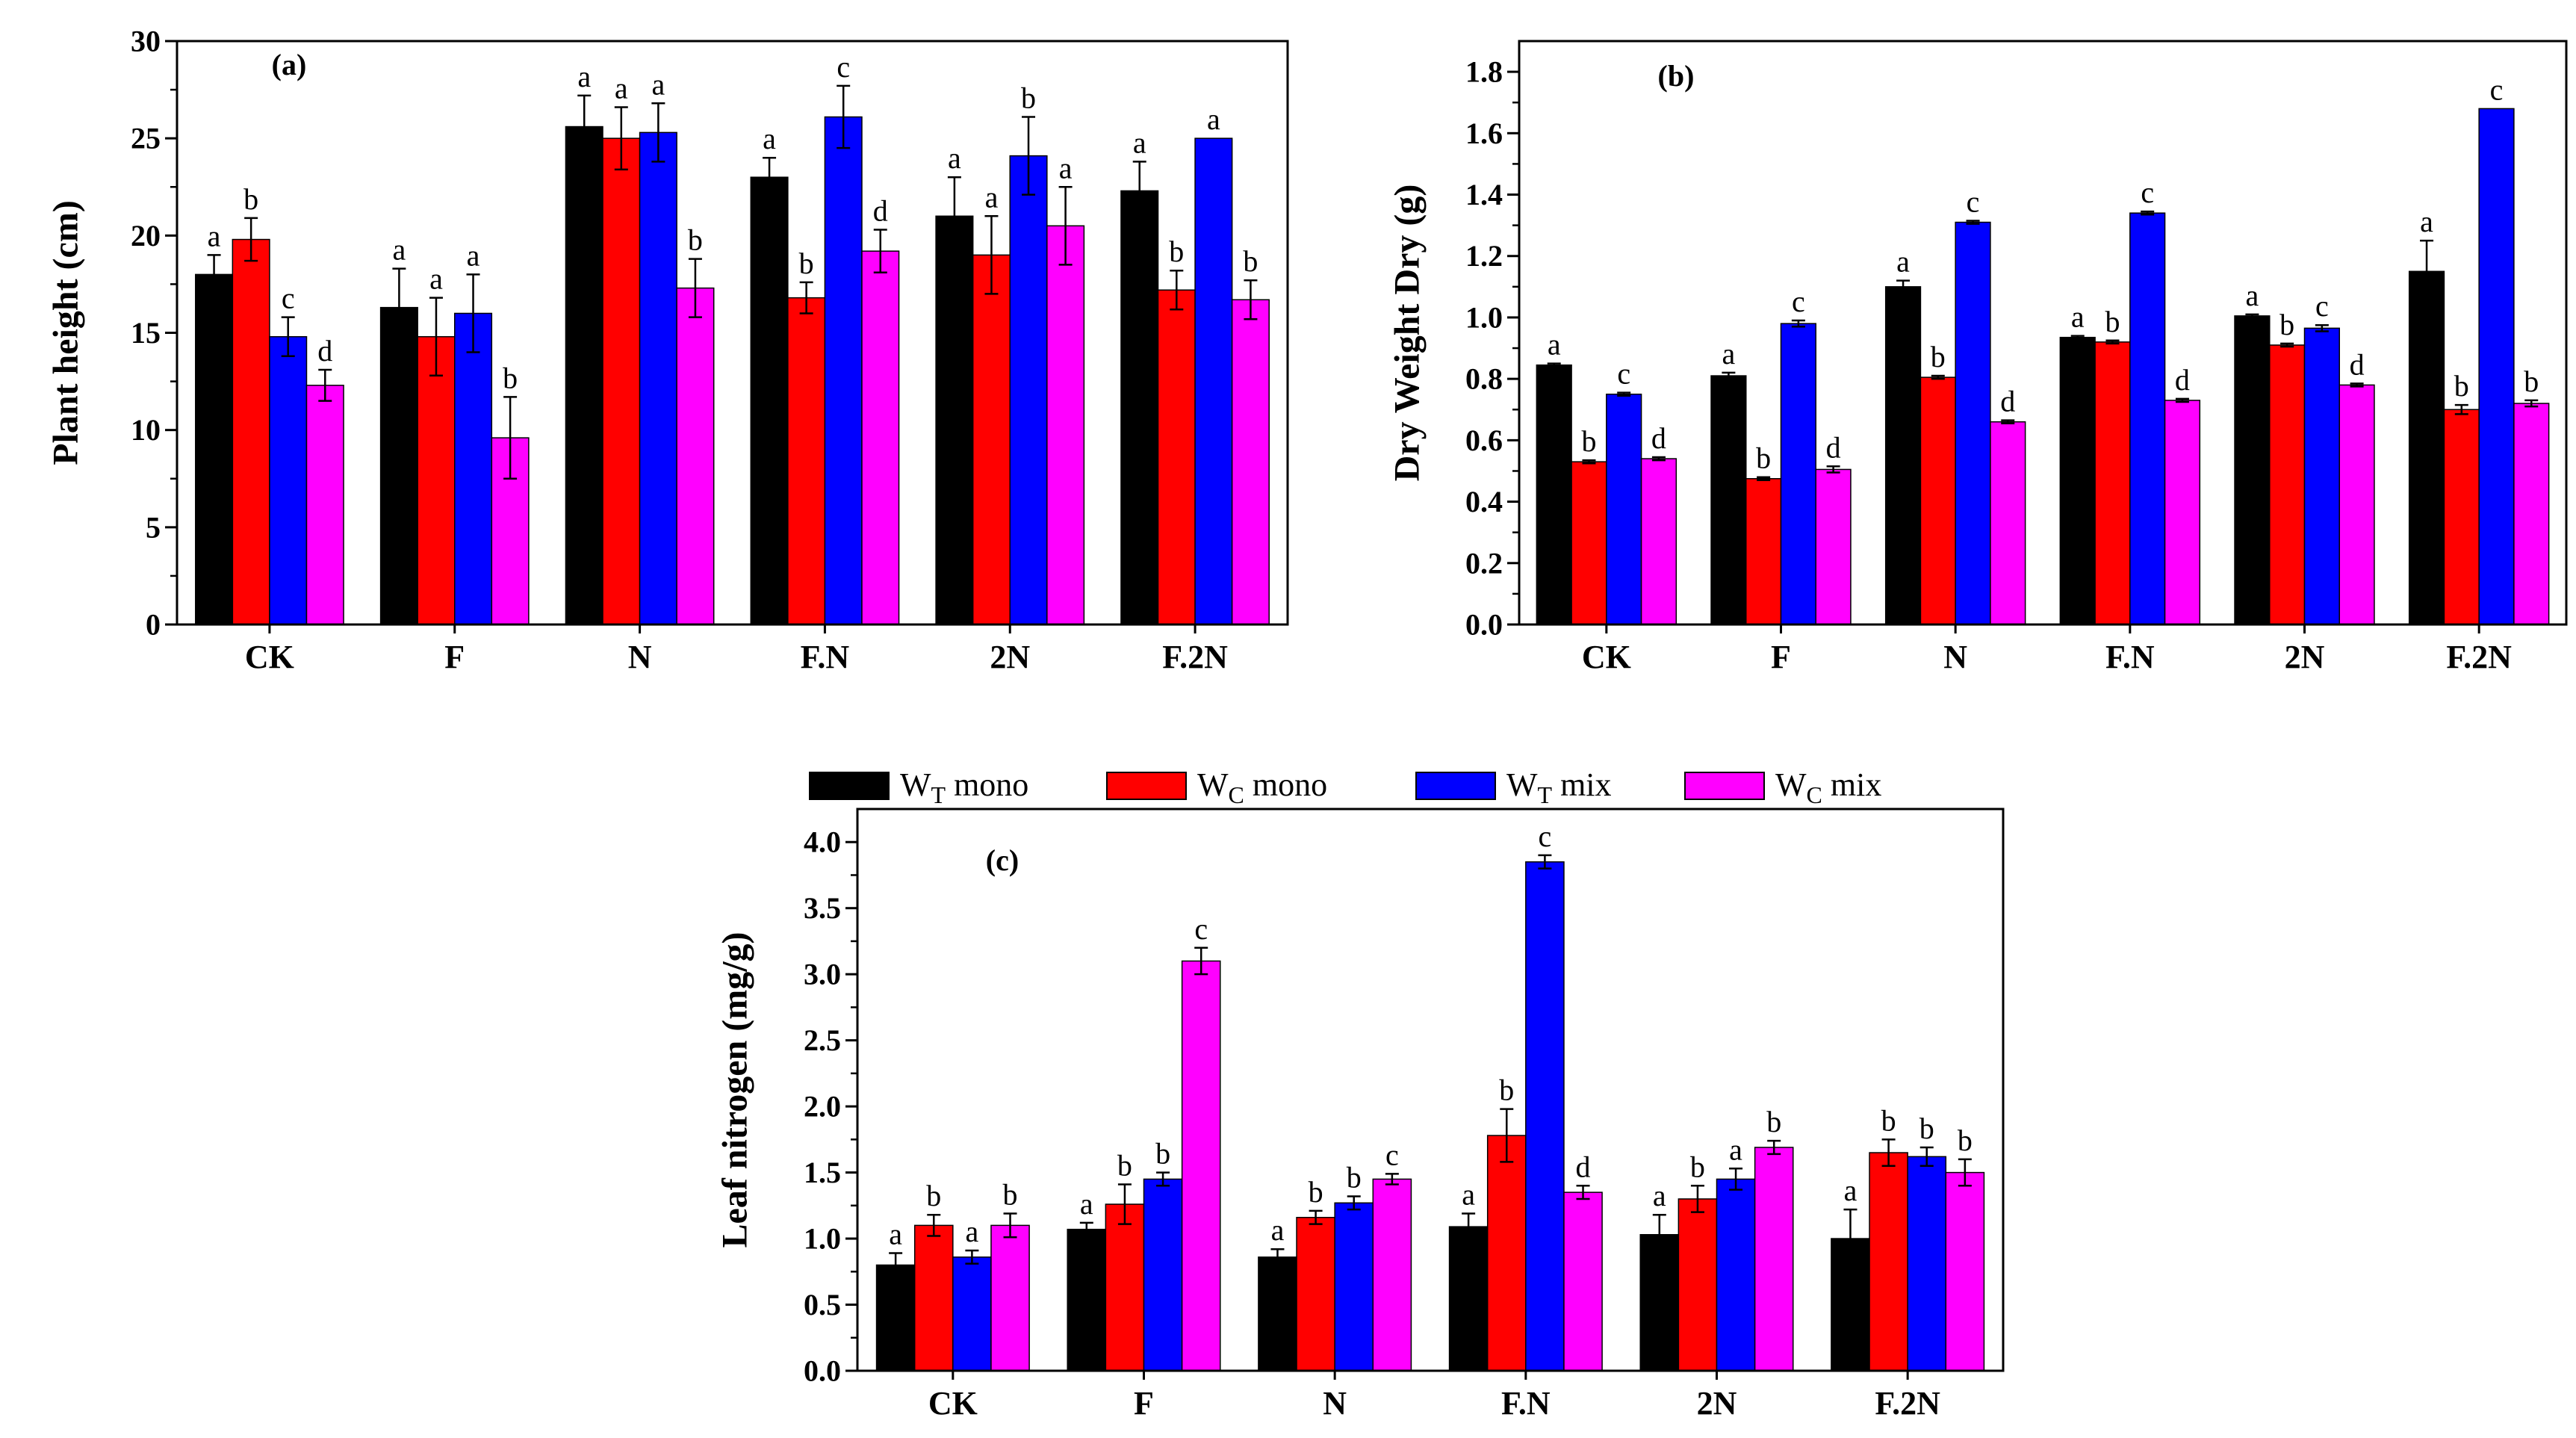 The width and height of the screenshot is (2576, 1438). What do you see at coordinates (1484, 625) in the screenshot?
I see `y-tick-label: 0.0` at bounding box center [1484, 625].